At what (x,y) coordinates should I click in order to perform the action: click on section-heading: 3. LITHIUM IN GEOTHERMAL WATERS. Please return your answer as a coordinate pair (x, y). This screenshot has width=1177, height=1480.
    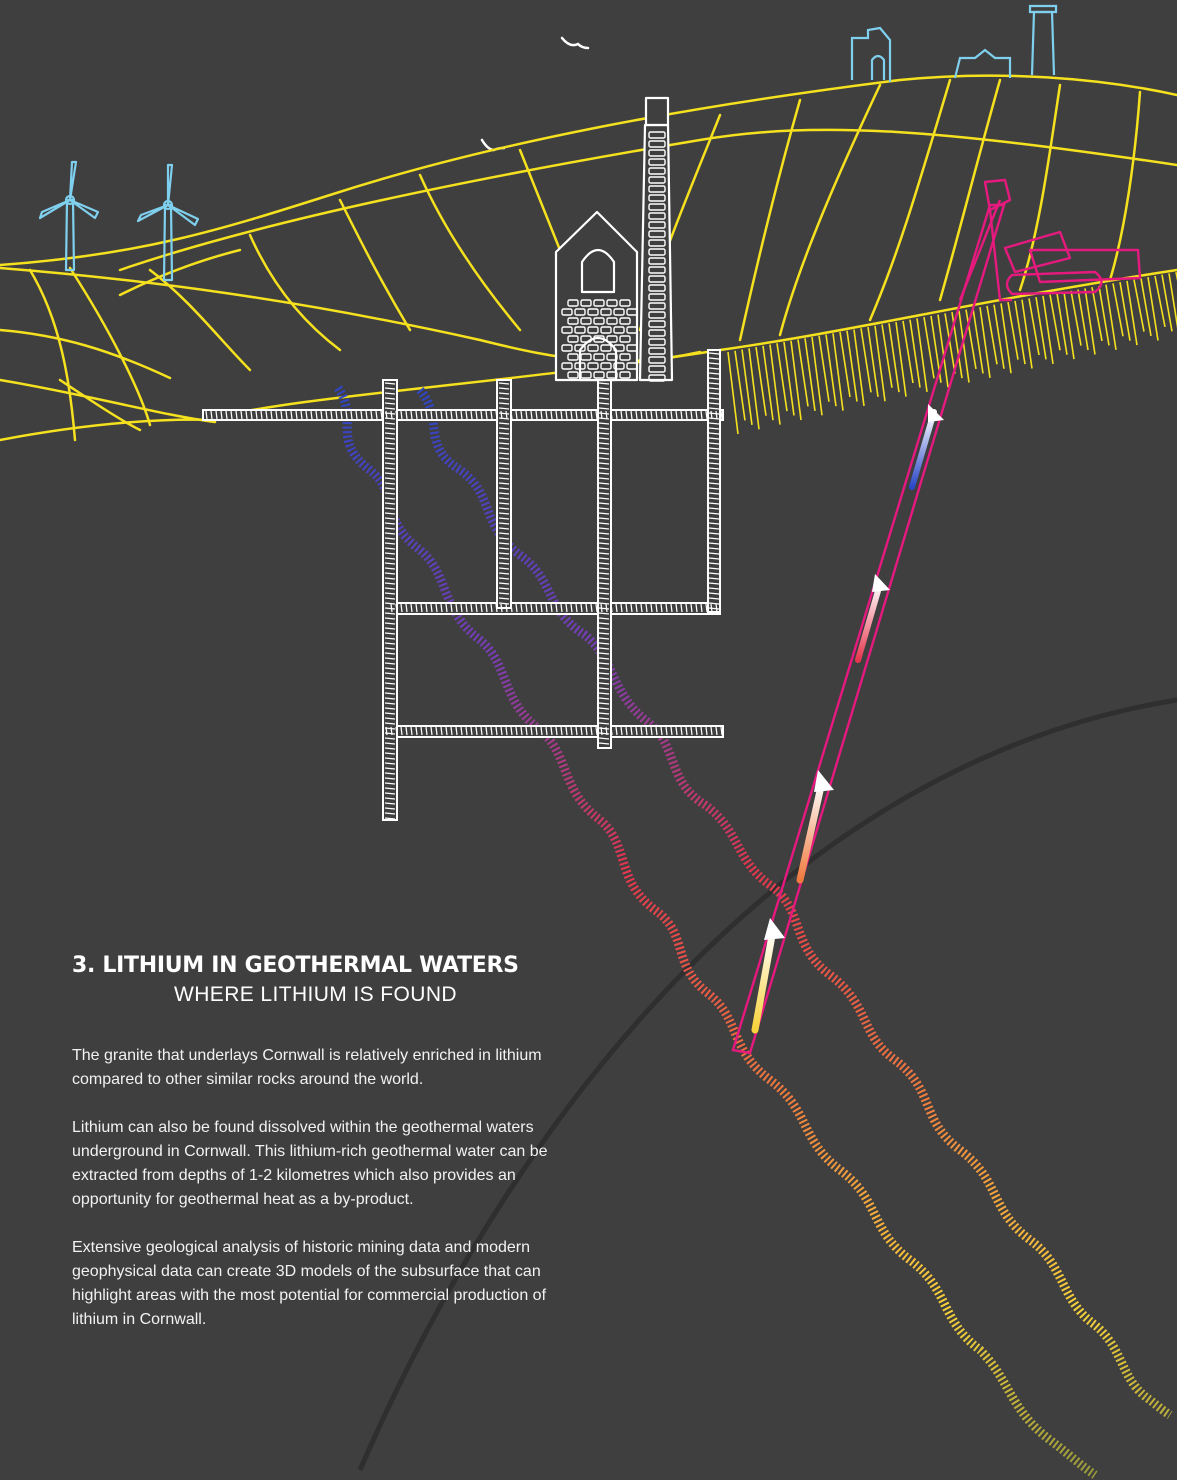
    Looking at the image, I should click on (295, 965).